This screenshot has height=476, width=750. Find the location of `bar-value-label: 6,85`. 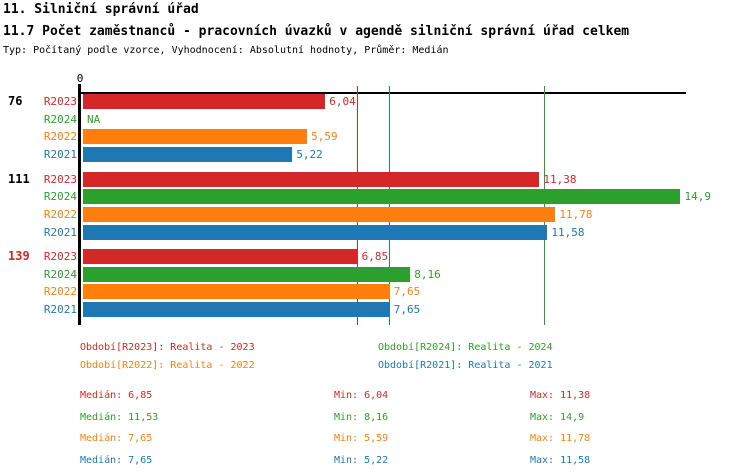

bar-value-label: 6,85 is located at coordinates (375, 256).